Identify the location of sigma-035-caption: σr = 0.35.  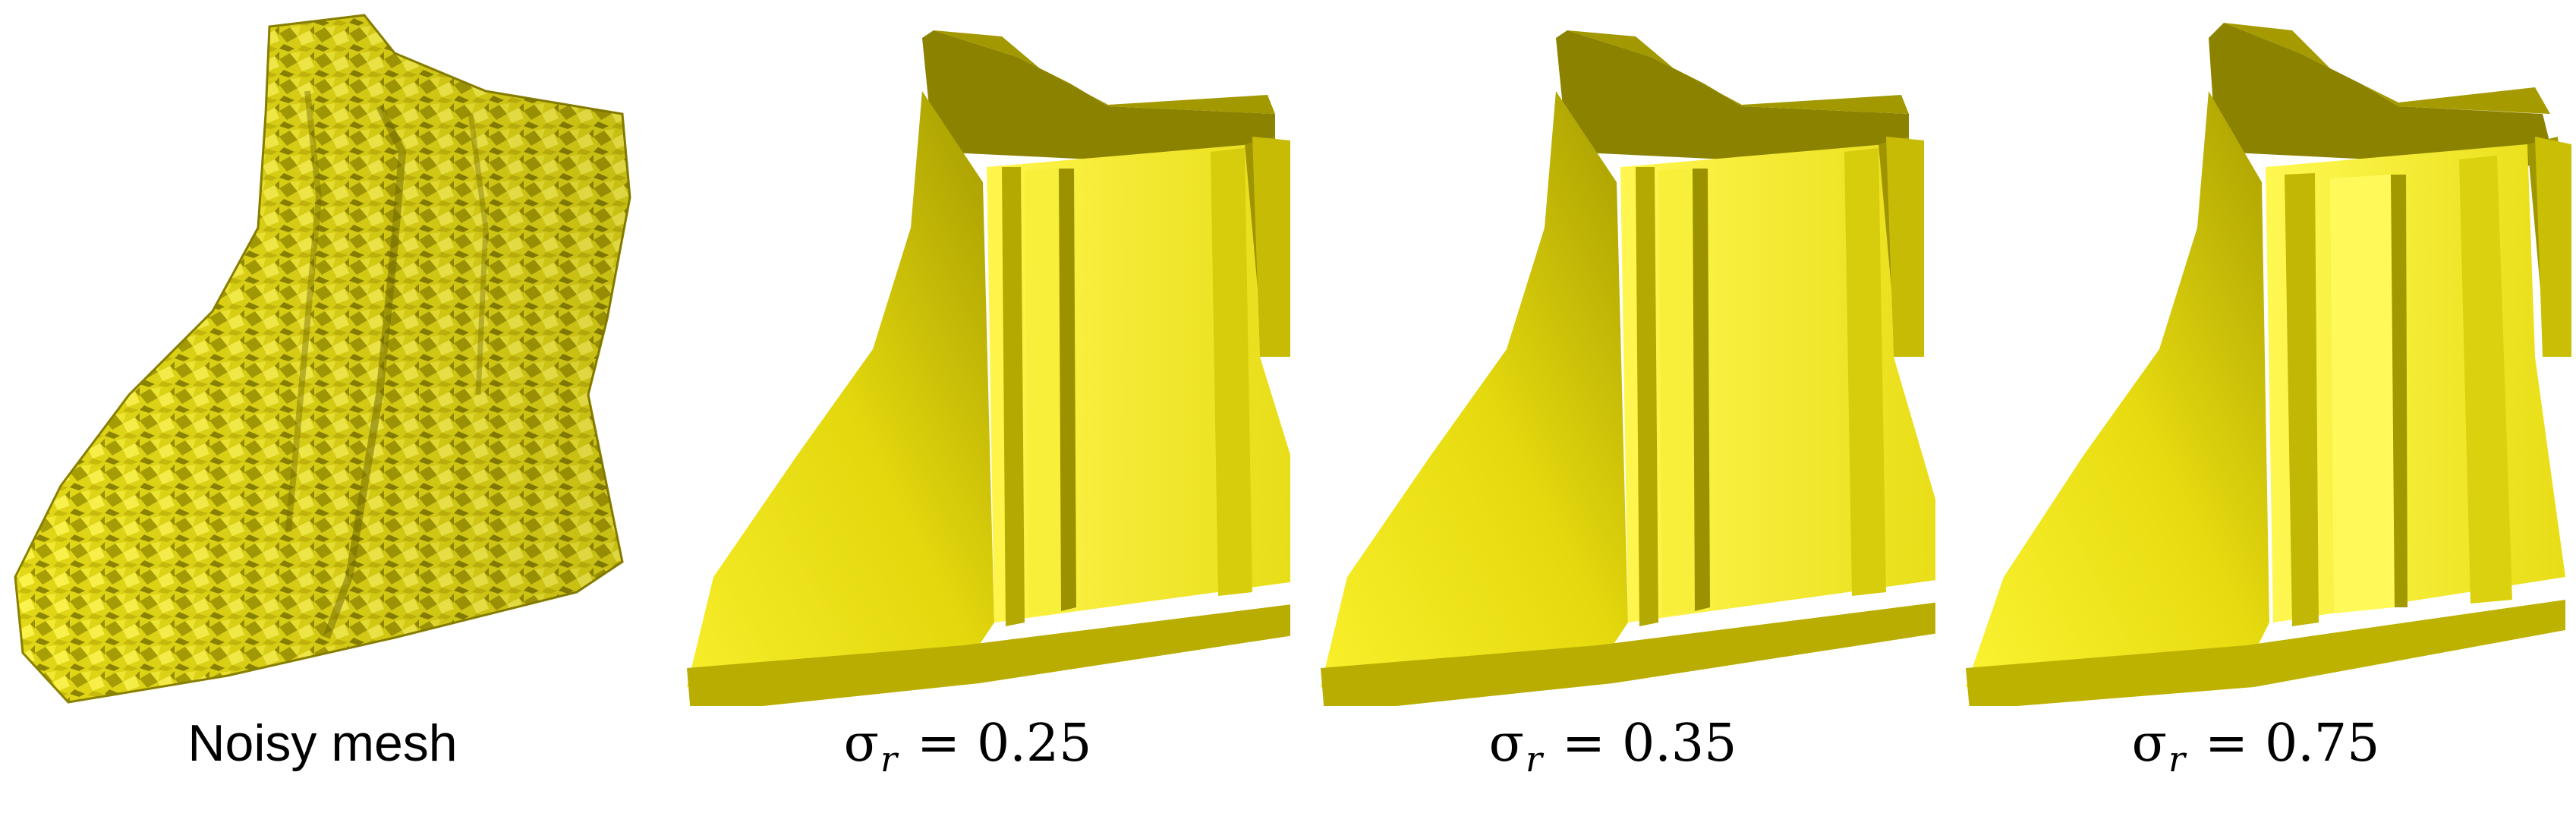
(1612, 747).